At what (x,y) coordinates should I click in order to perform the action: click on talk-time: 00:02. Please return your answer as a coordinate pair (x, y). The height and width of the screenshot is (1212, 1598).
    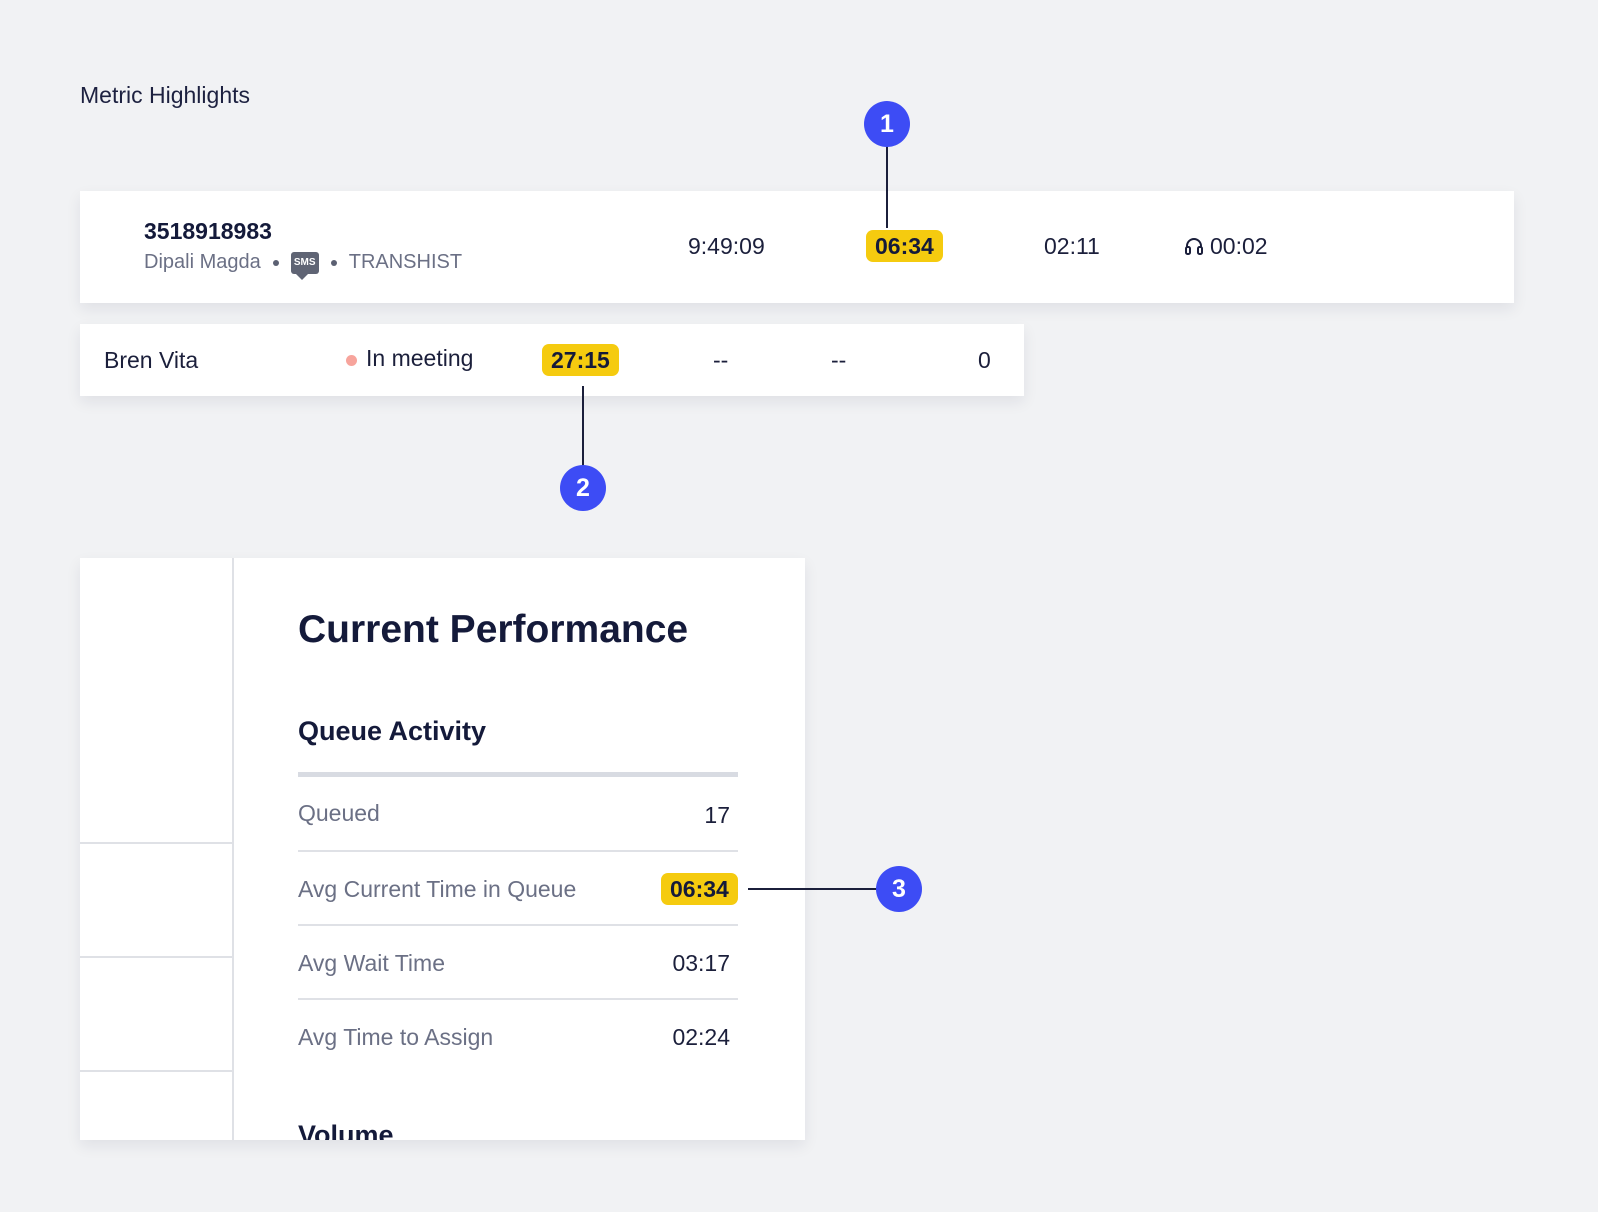
    Looking at the image, I should click on (1226, 246).